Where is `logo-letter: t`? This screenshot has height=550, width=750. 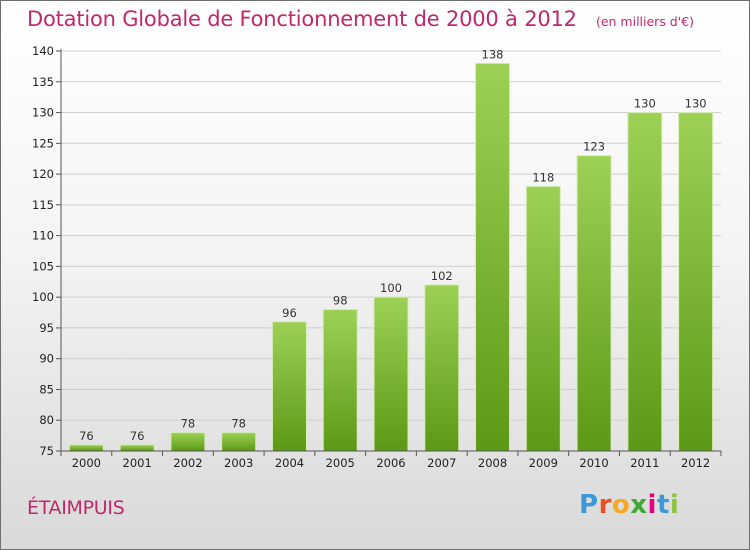
logo-letter: t is located at coordinates (663, 505).